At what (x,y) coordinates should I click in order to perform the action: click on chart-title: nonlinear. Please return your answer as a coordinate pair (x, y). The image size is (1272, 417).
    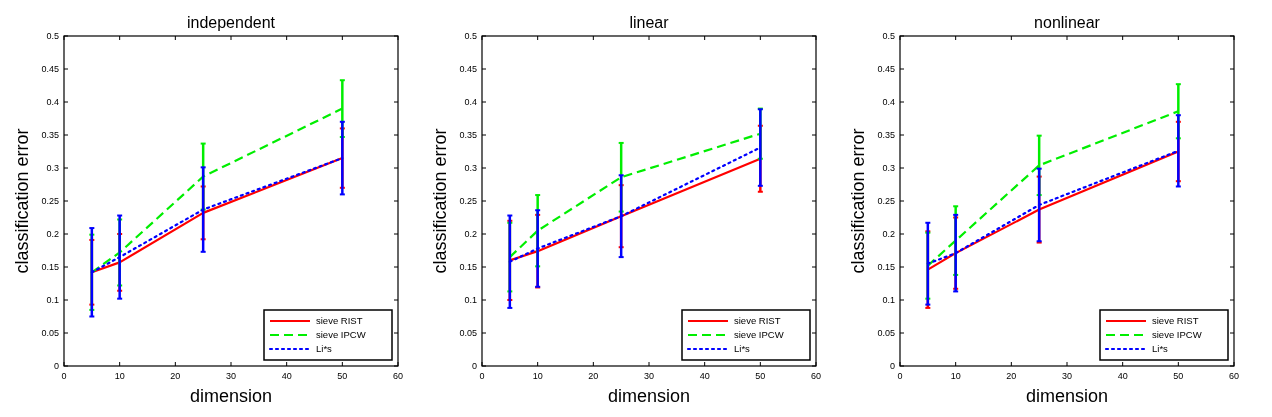
    Looking at the image, I should click on (1067, 22).